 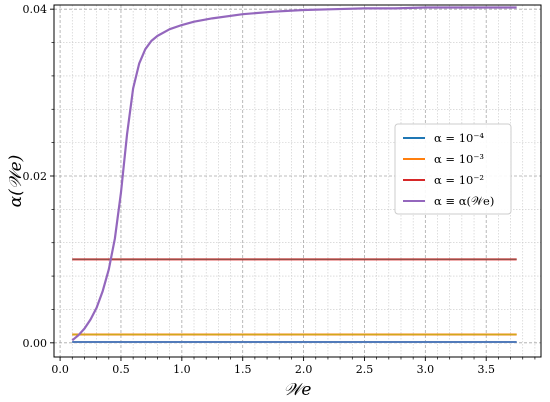 What do you see at coordinates (35, 9) in the screenshot?
I see `y-tick-label: 0.04` at bounding box center [35, 9].